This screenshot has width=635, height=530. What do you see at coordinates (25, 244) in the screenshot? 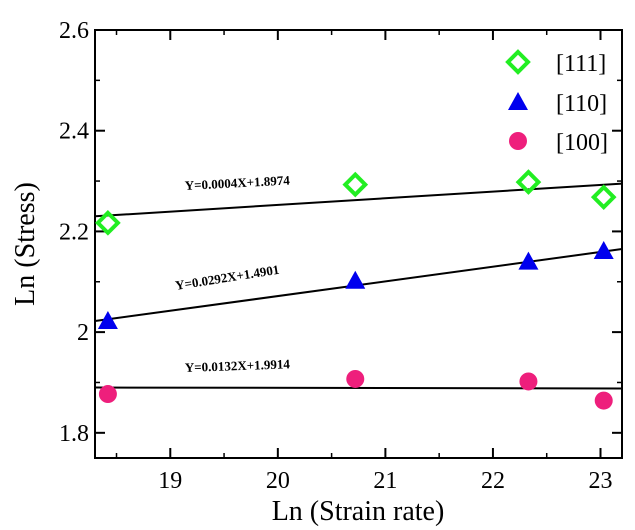
I see `y-axis-title: Ln (Stress)` at bounding box center [25, 244].